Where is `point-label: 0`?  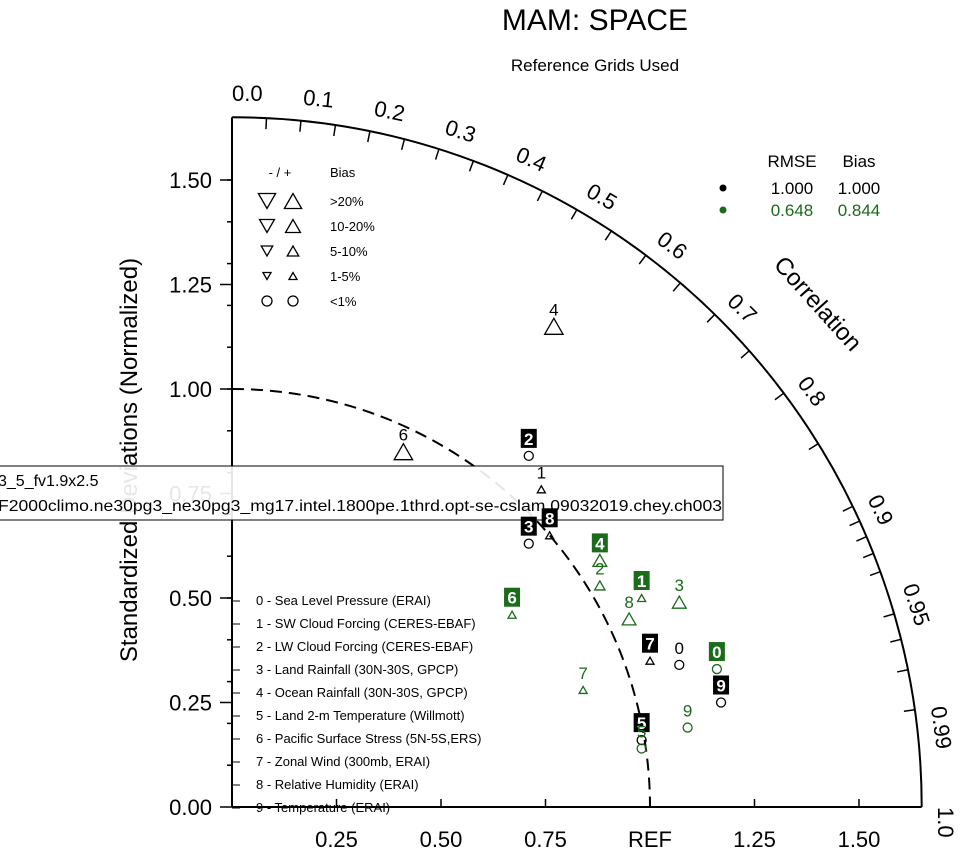
point-label: 0 is located at coordinates (716, 652).